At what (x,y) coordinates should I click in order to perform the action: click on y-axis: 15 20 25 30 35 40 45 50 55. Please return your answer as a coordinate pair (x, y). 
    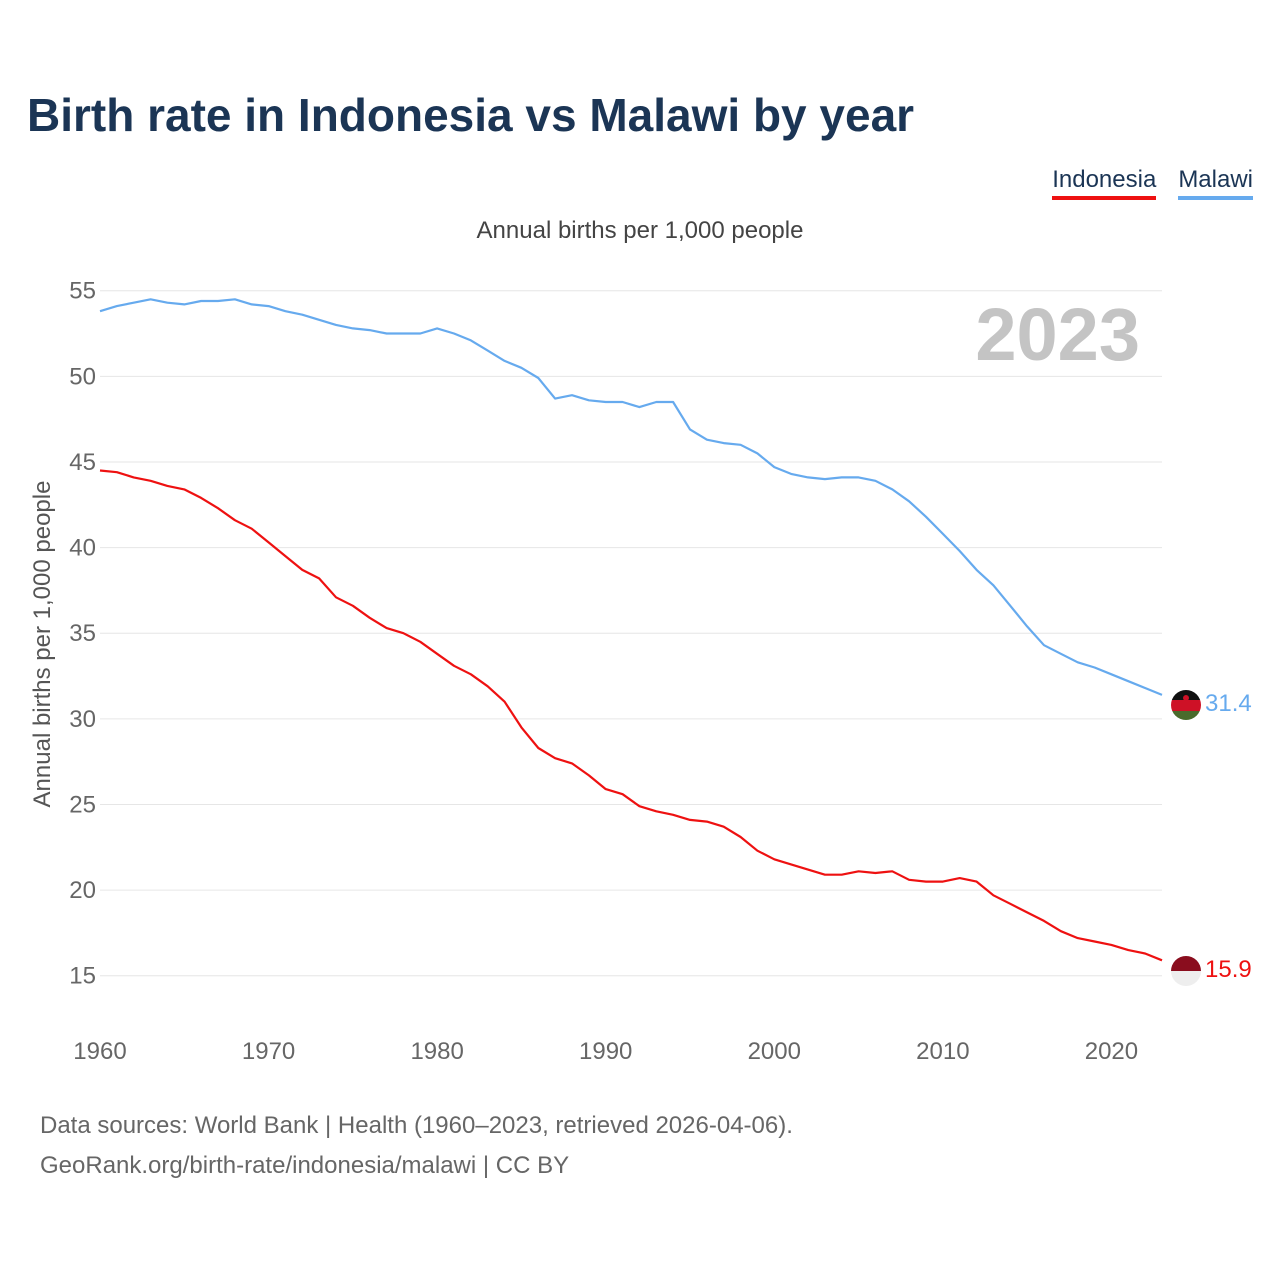
    Looking at the image, I should click on (82, 634).